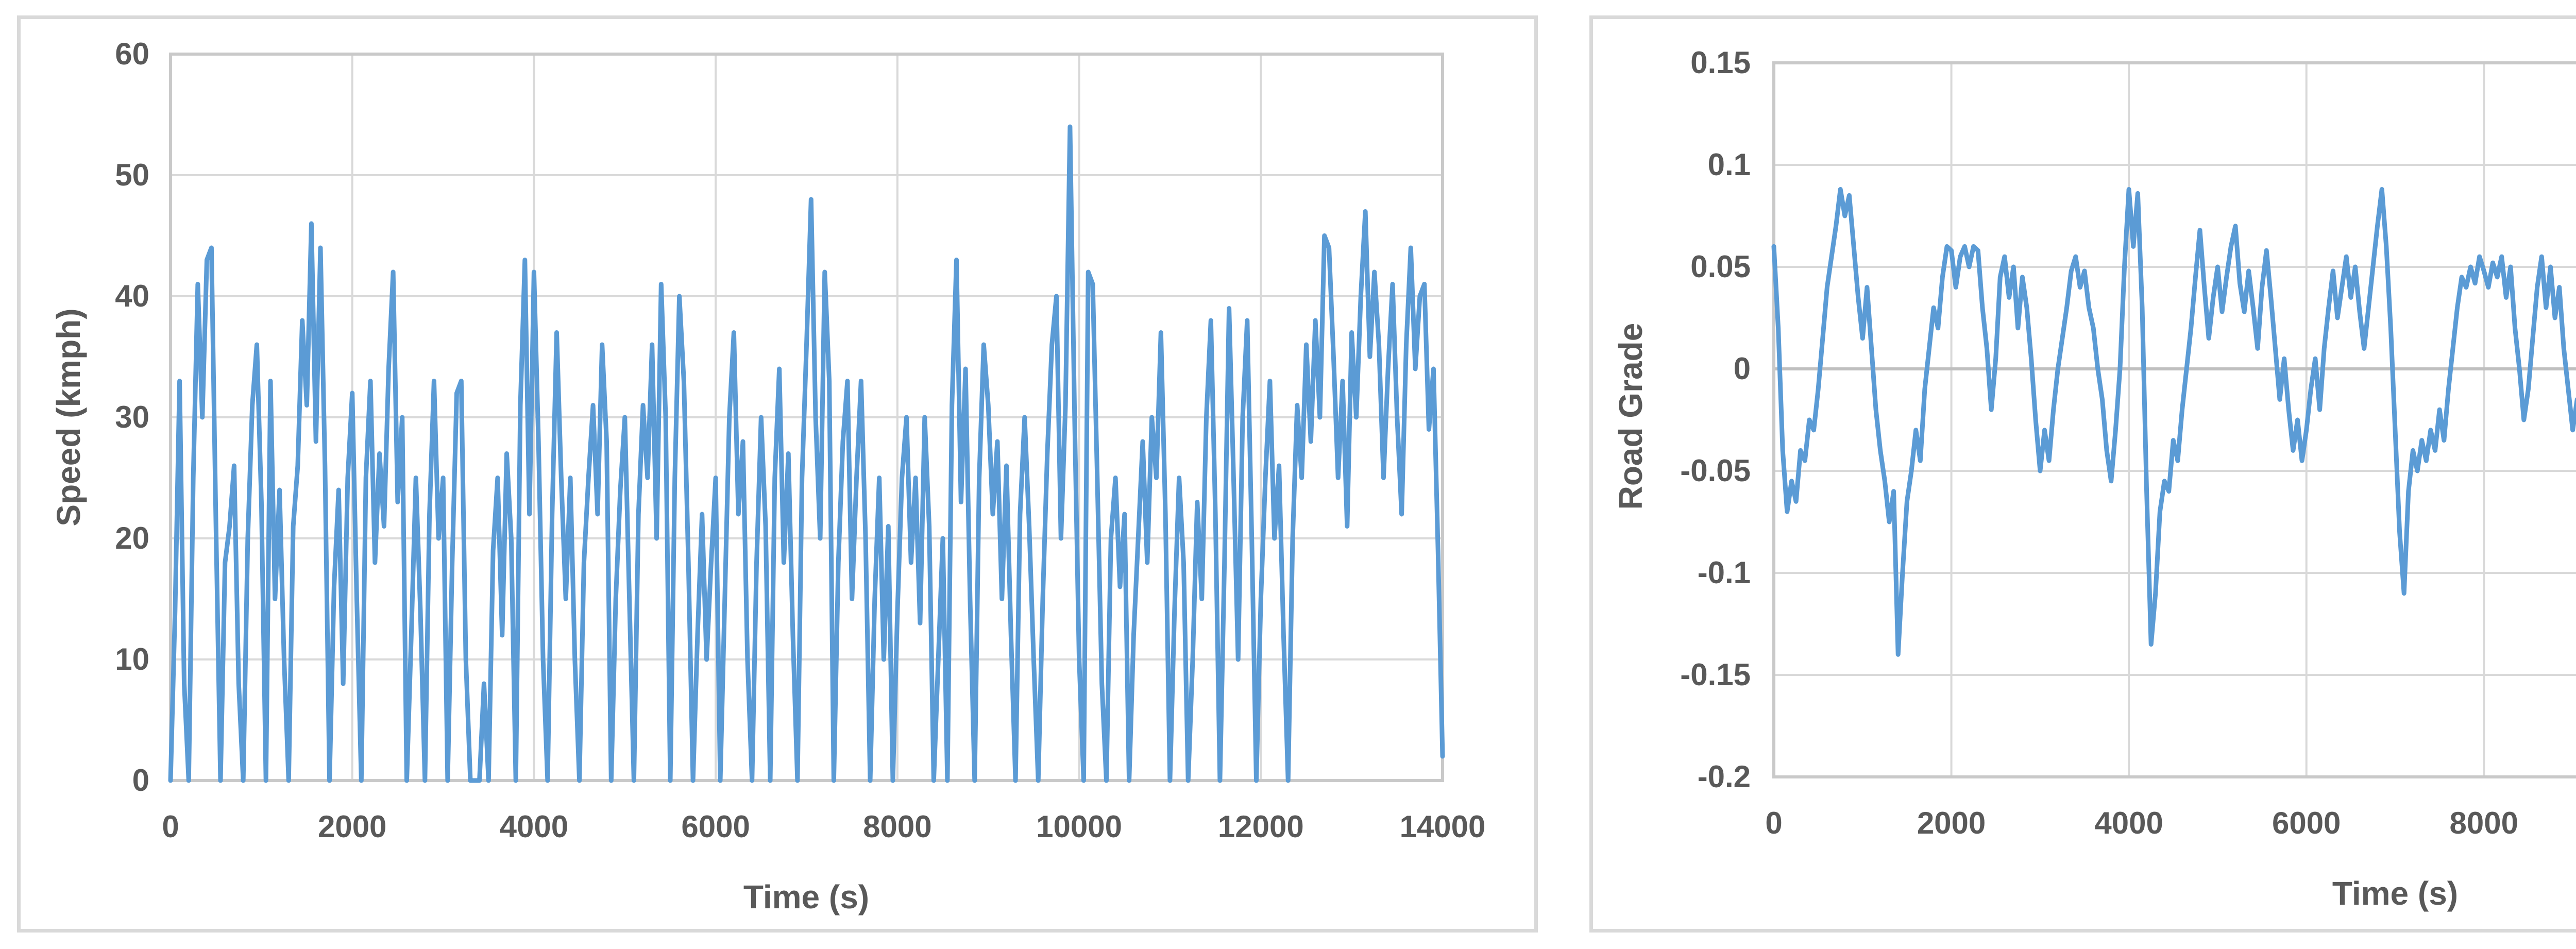 This screenshot has height=949, width=2576. What do you see at coordinates (1729, 164) in the screenshot?
I see `y-tick-label: 0.1` at bounding box center [1729, 164].